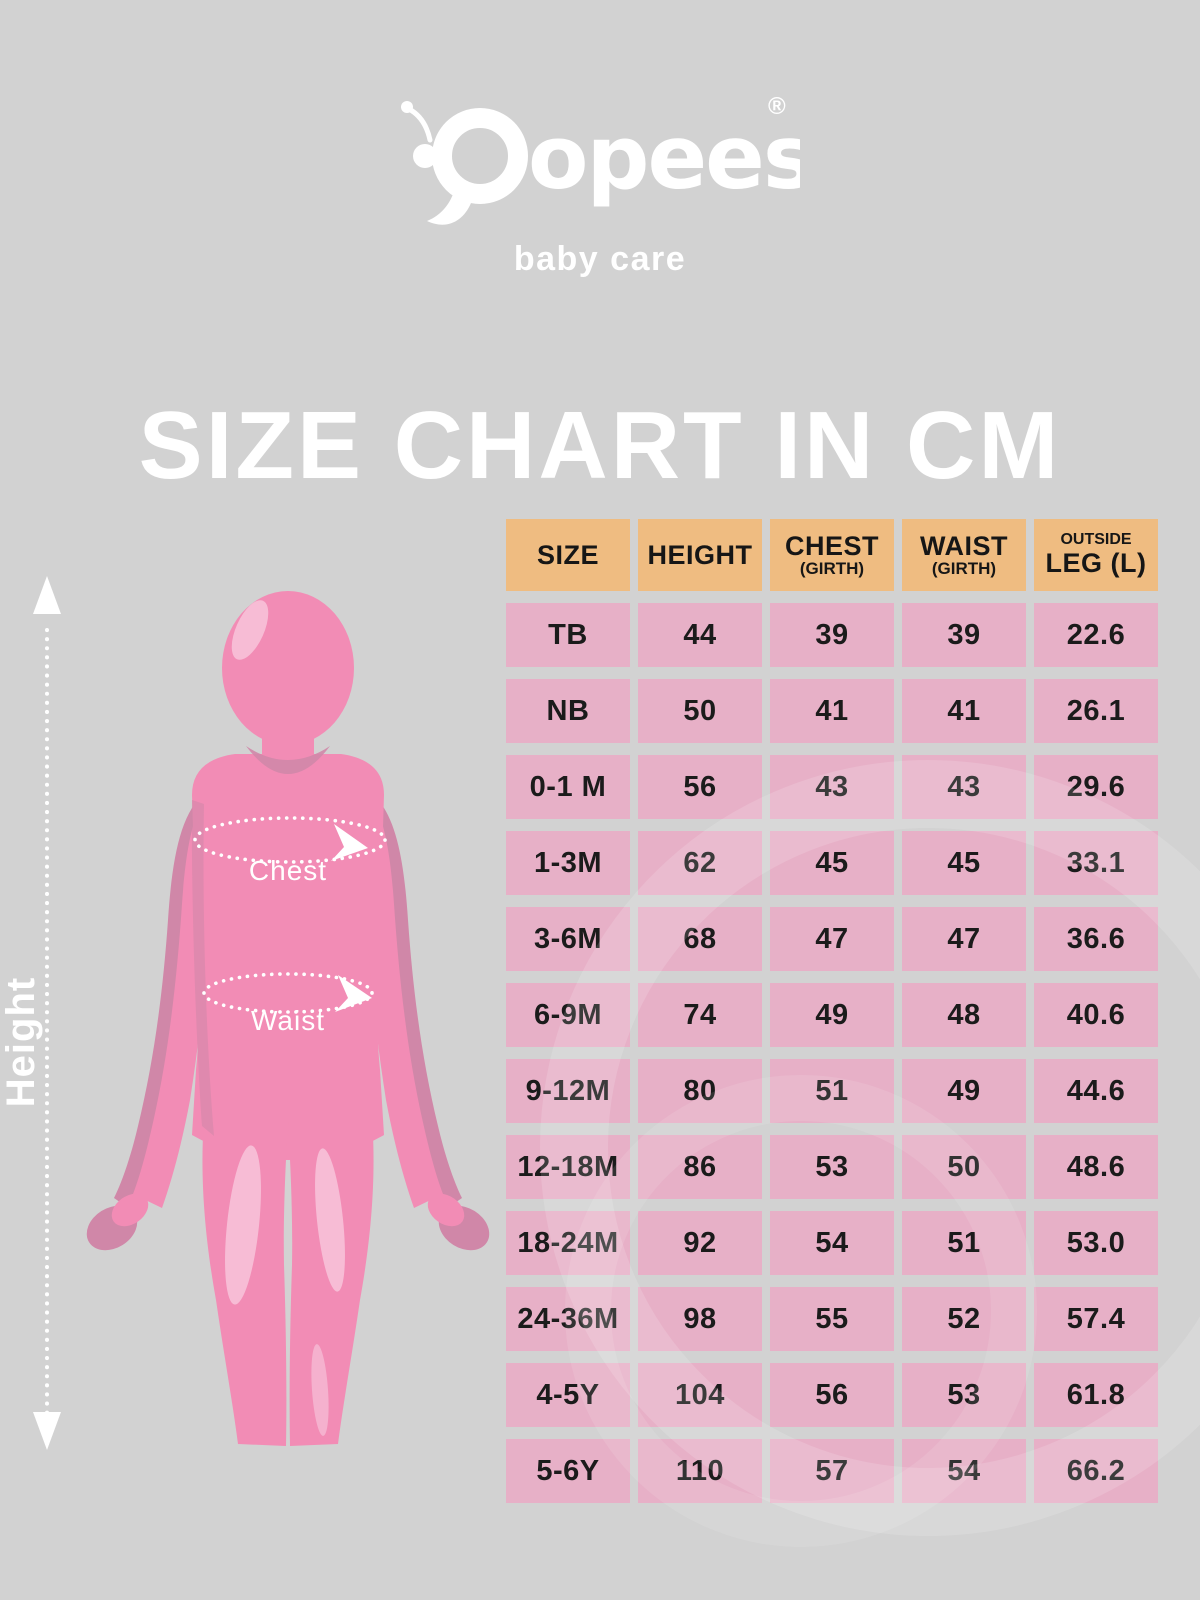 Image resolution: width=1200 pixels, height=1600 pixels. I want to click on cell-chest: 41, so click(832, 711).